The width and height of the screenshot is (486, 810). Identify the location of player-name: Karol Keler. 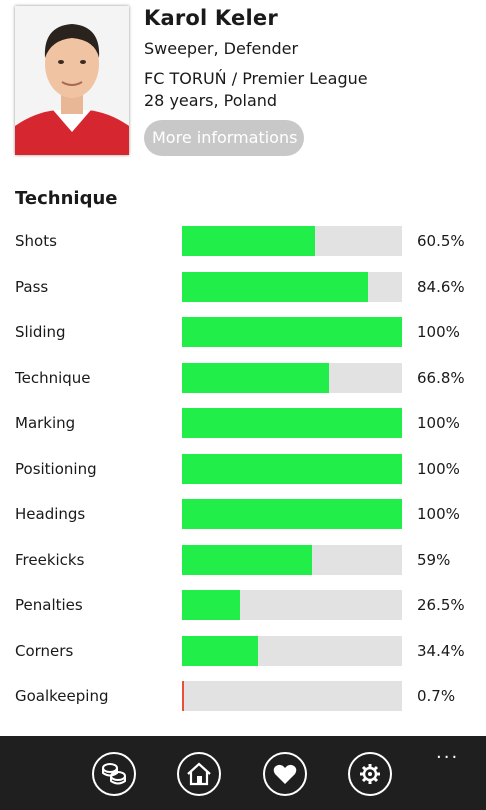
(211, 18).